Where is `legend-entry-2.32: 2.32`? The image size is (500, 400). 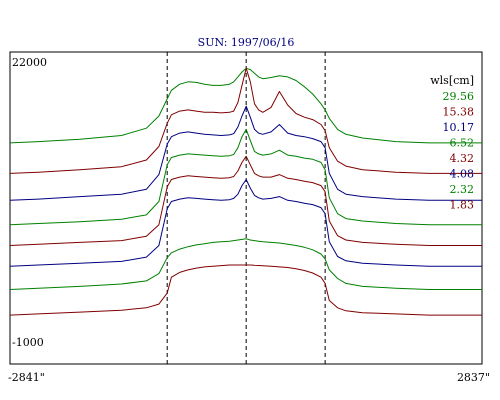
legend-entry-2.32: 2.32 is located at coordinates (462, 189).